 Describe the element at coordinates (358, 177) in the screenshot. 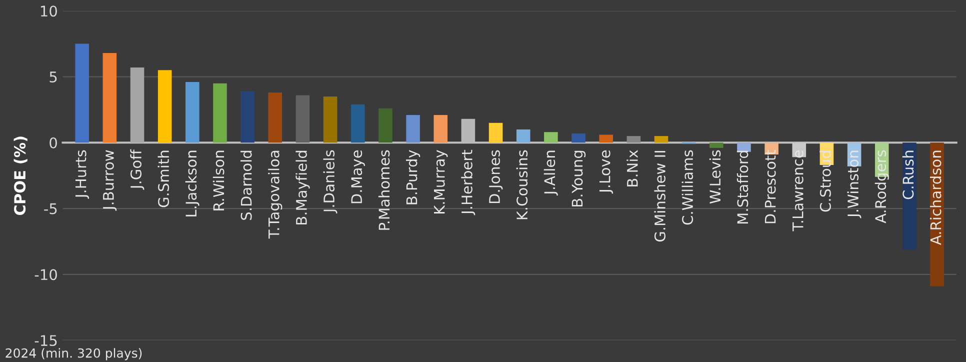

I see `x-tick-label: D.Maye` at that location.